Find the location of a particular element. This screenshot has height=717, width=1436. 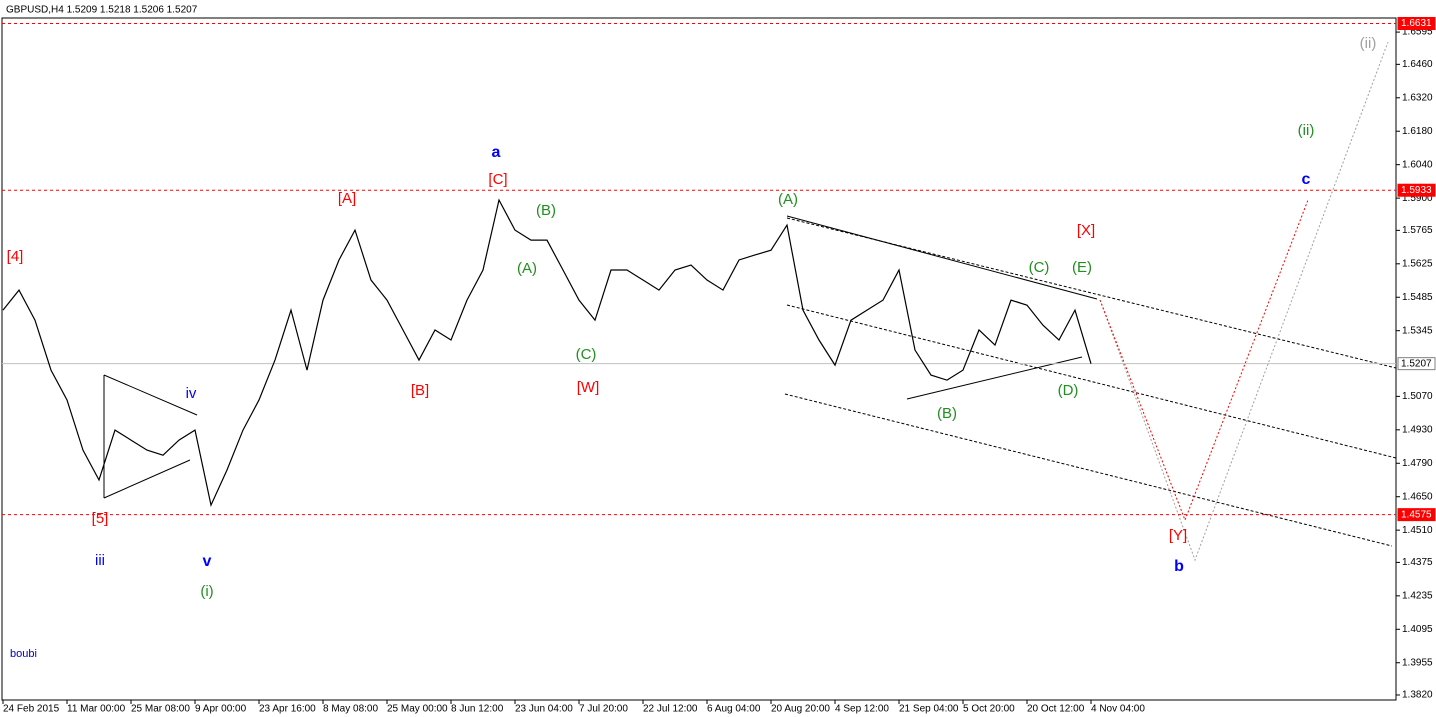

y-tick-label: 1.6040 is located at coordinates (1417, 164).